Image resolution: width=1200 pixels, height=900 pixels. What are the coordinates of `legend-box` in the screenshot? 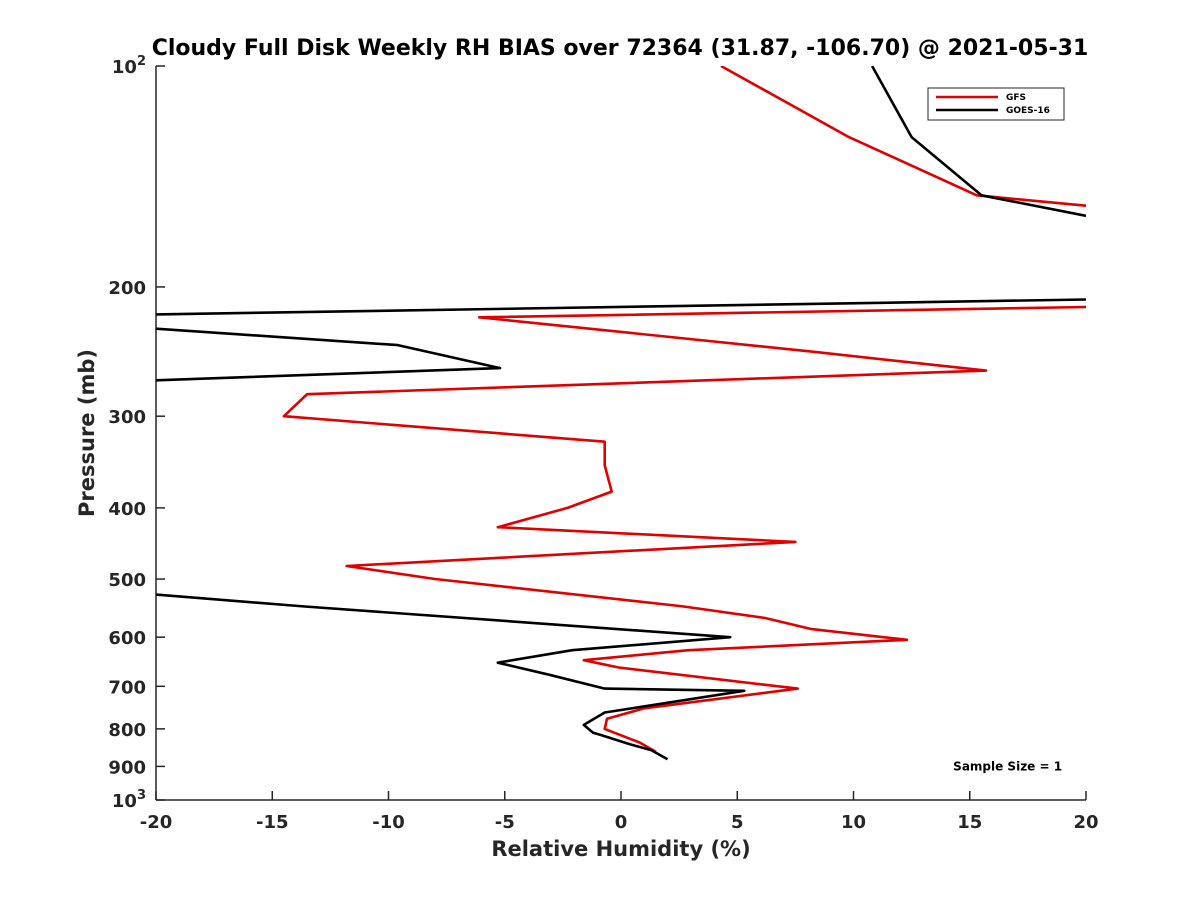 It's located at (996, 104).